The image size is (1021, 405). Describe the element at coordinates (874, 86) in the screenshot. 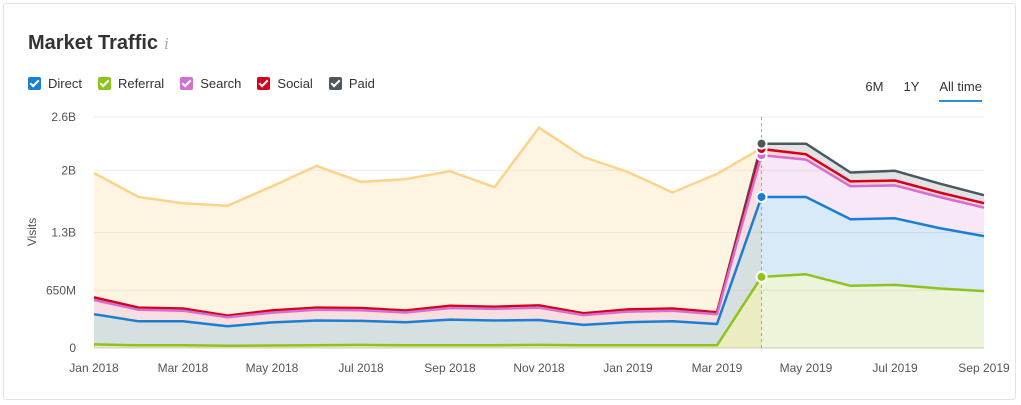

I see `range-6m: 6M` at that location.